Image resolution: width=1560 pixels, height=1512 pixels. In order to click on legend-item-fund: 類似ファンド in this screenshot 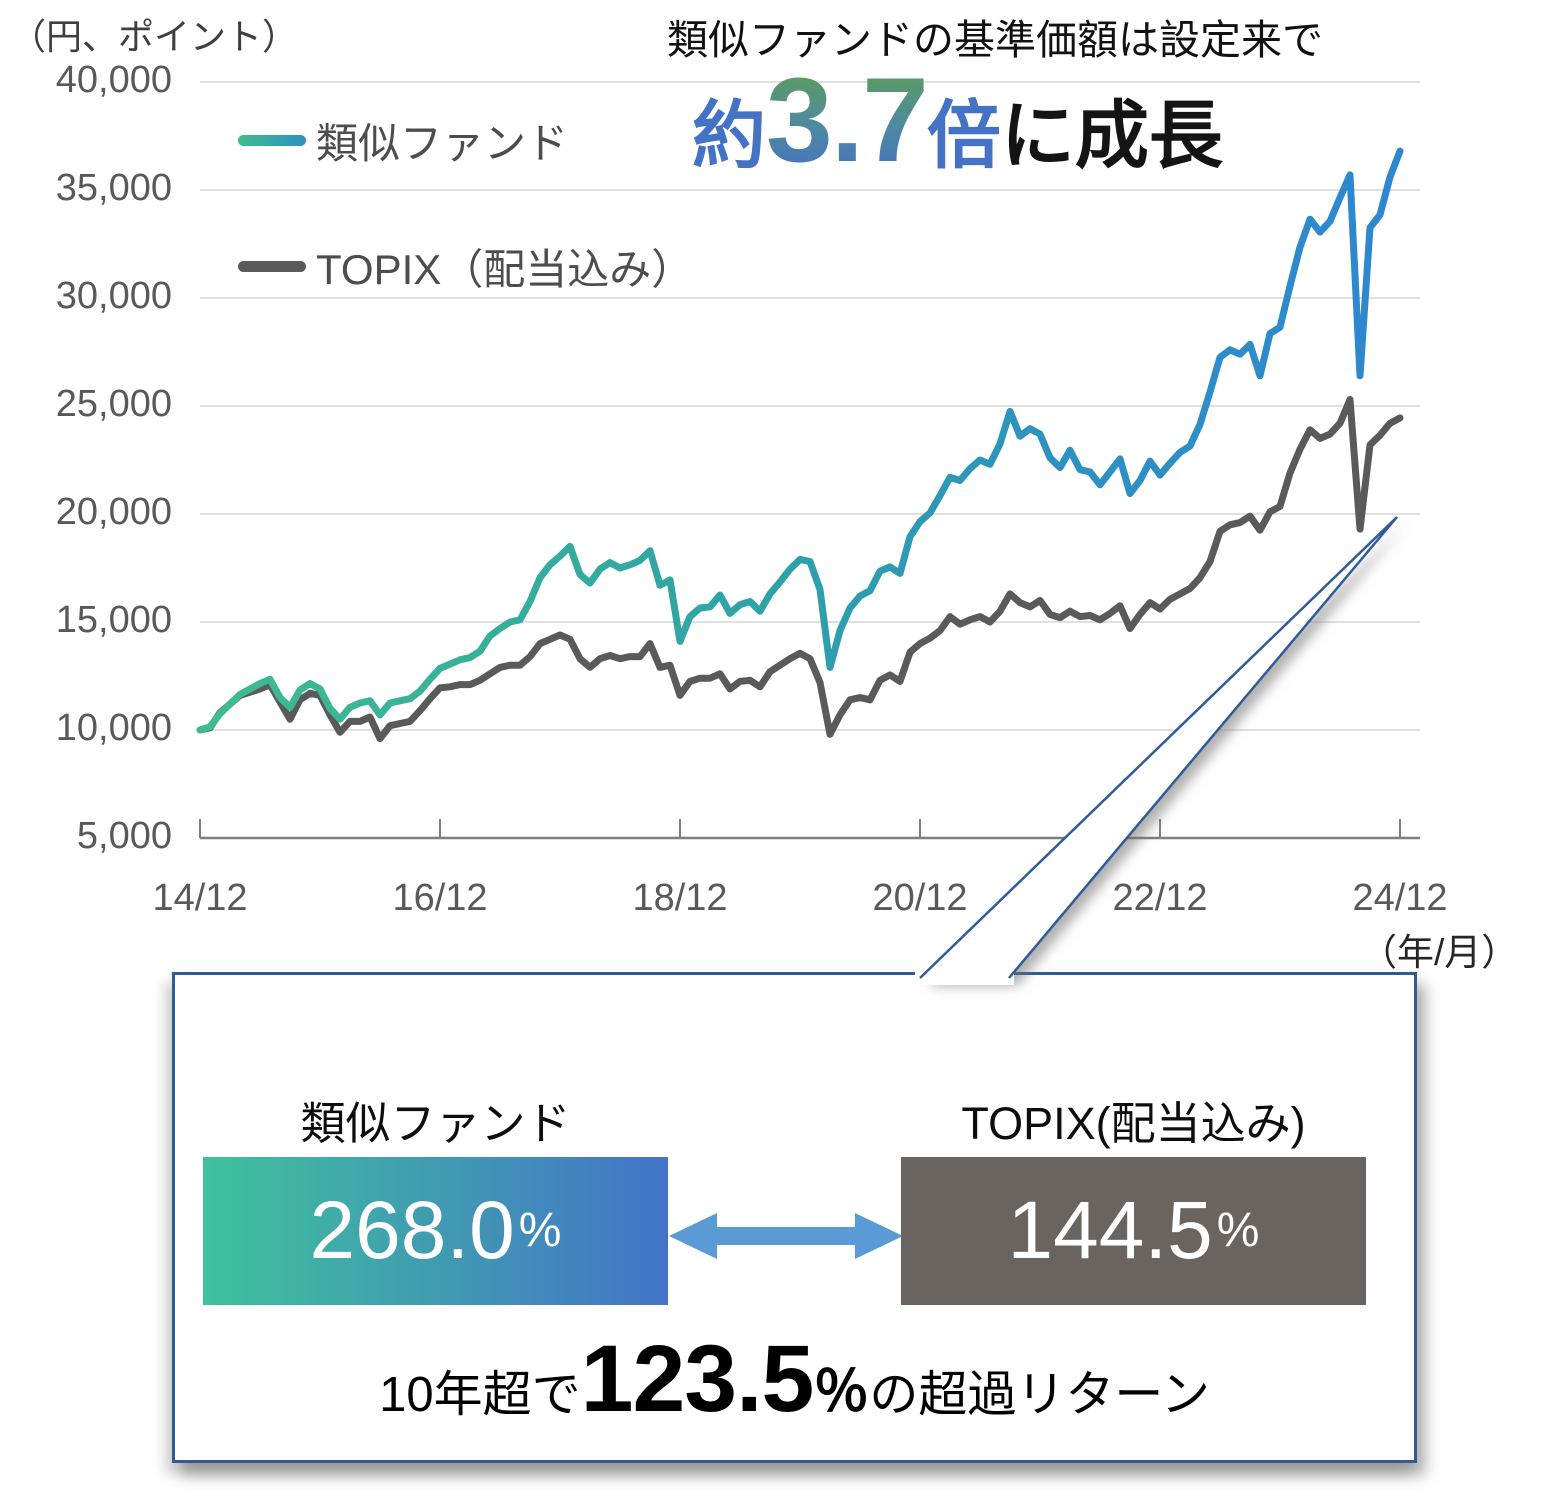, I will do `click(403, 140)`.